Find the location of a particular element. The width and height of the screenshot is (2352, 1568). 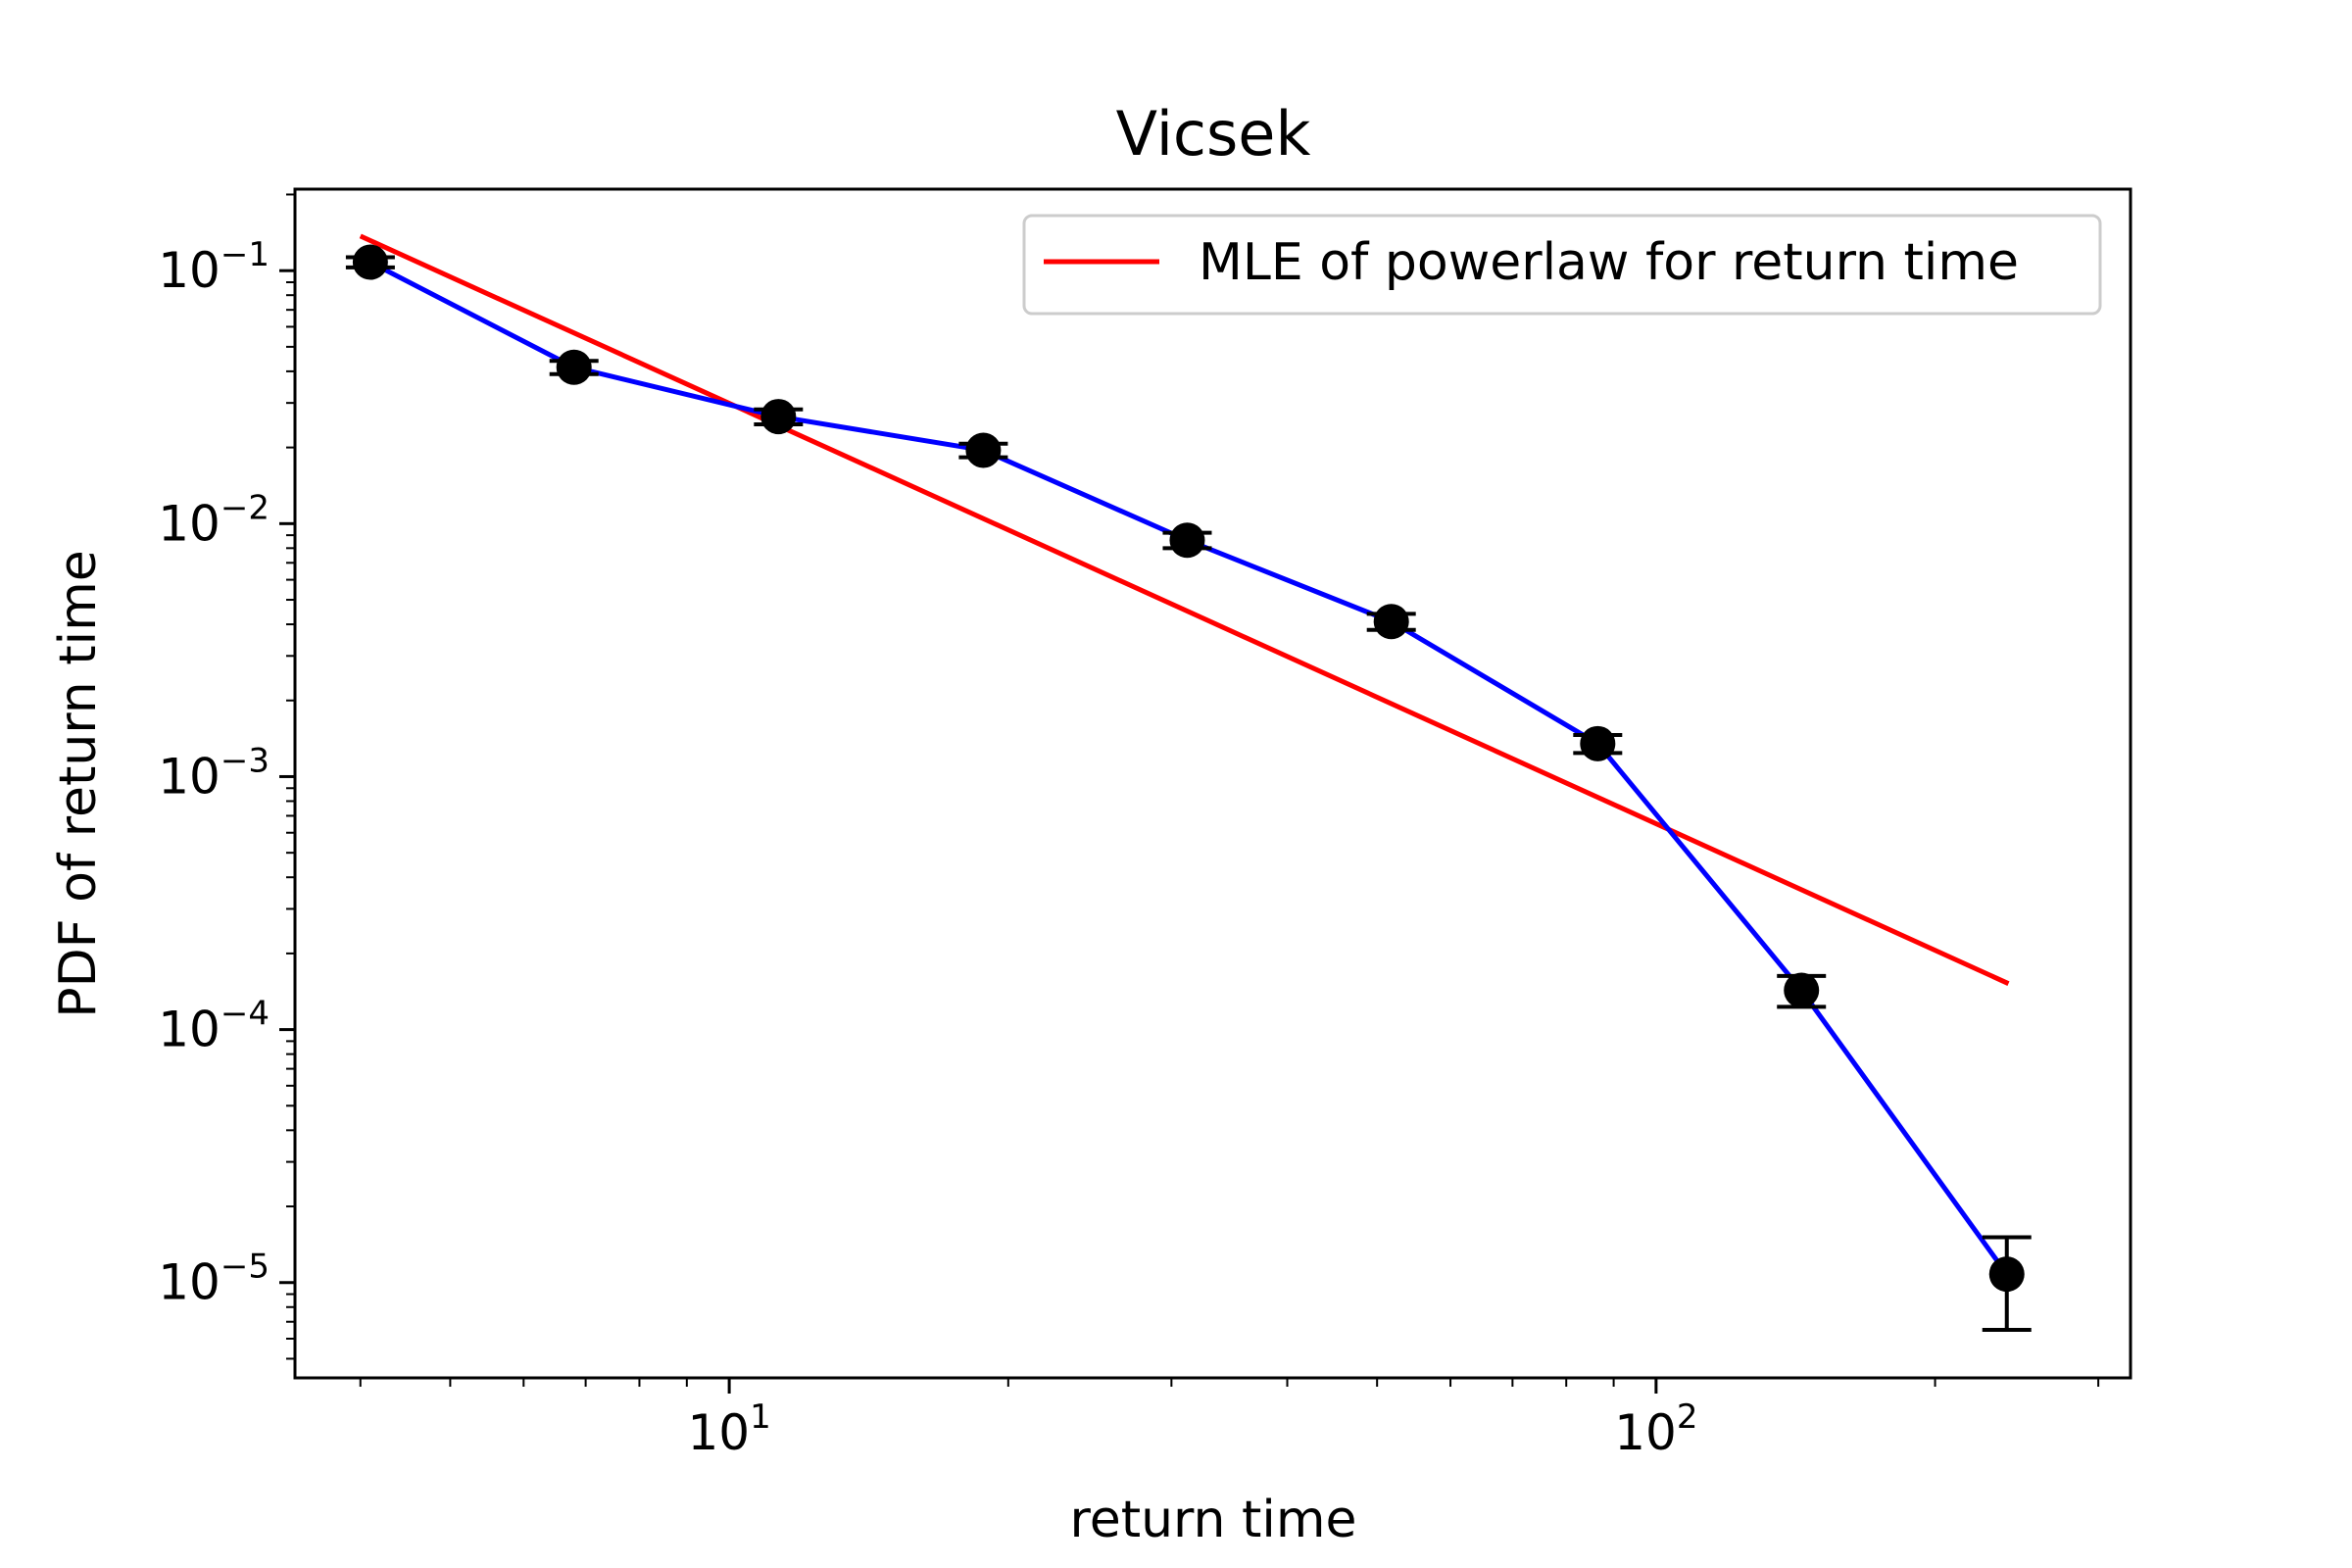

legend-label-fit: MLE of powerlaw for return time is located at coordinates (1609, 262).